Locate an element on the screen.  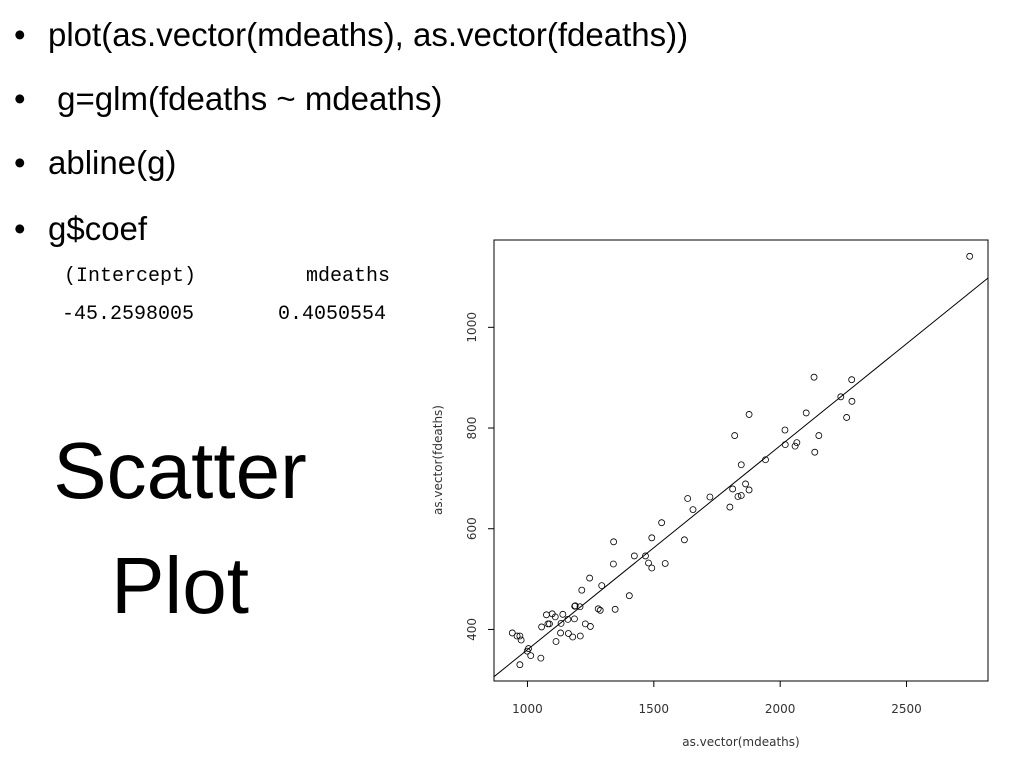
slide-title: Plot is located at coordinates (180, 585).